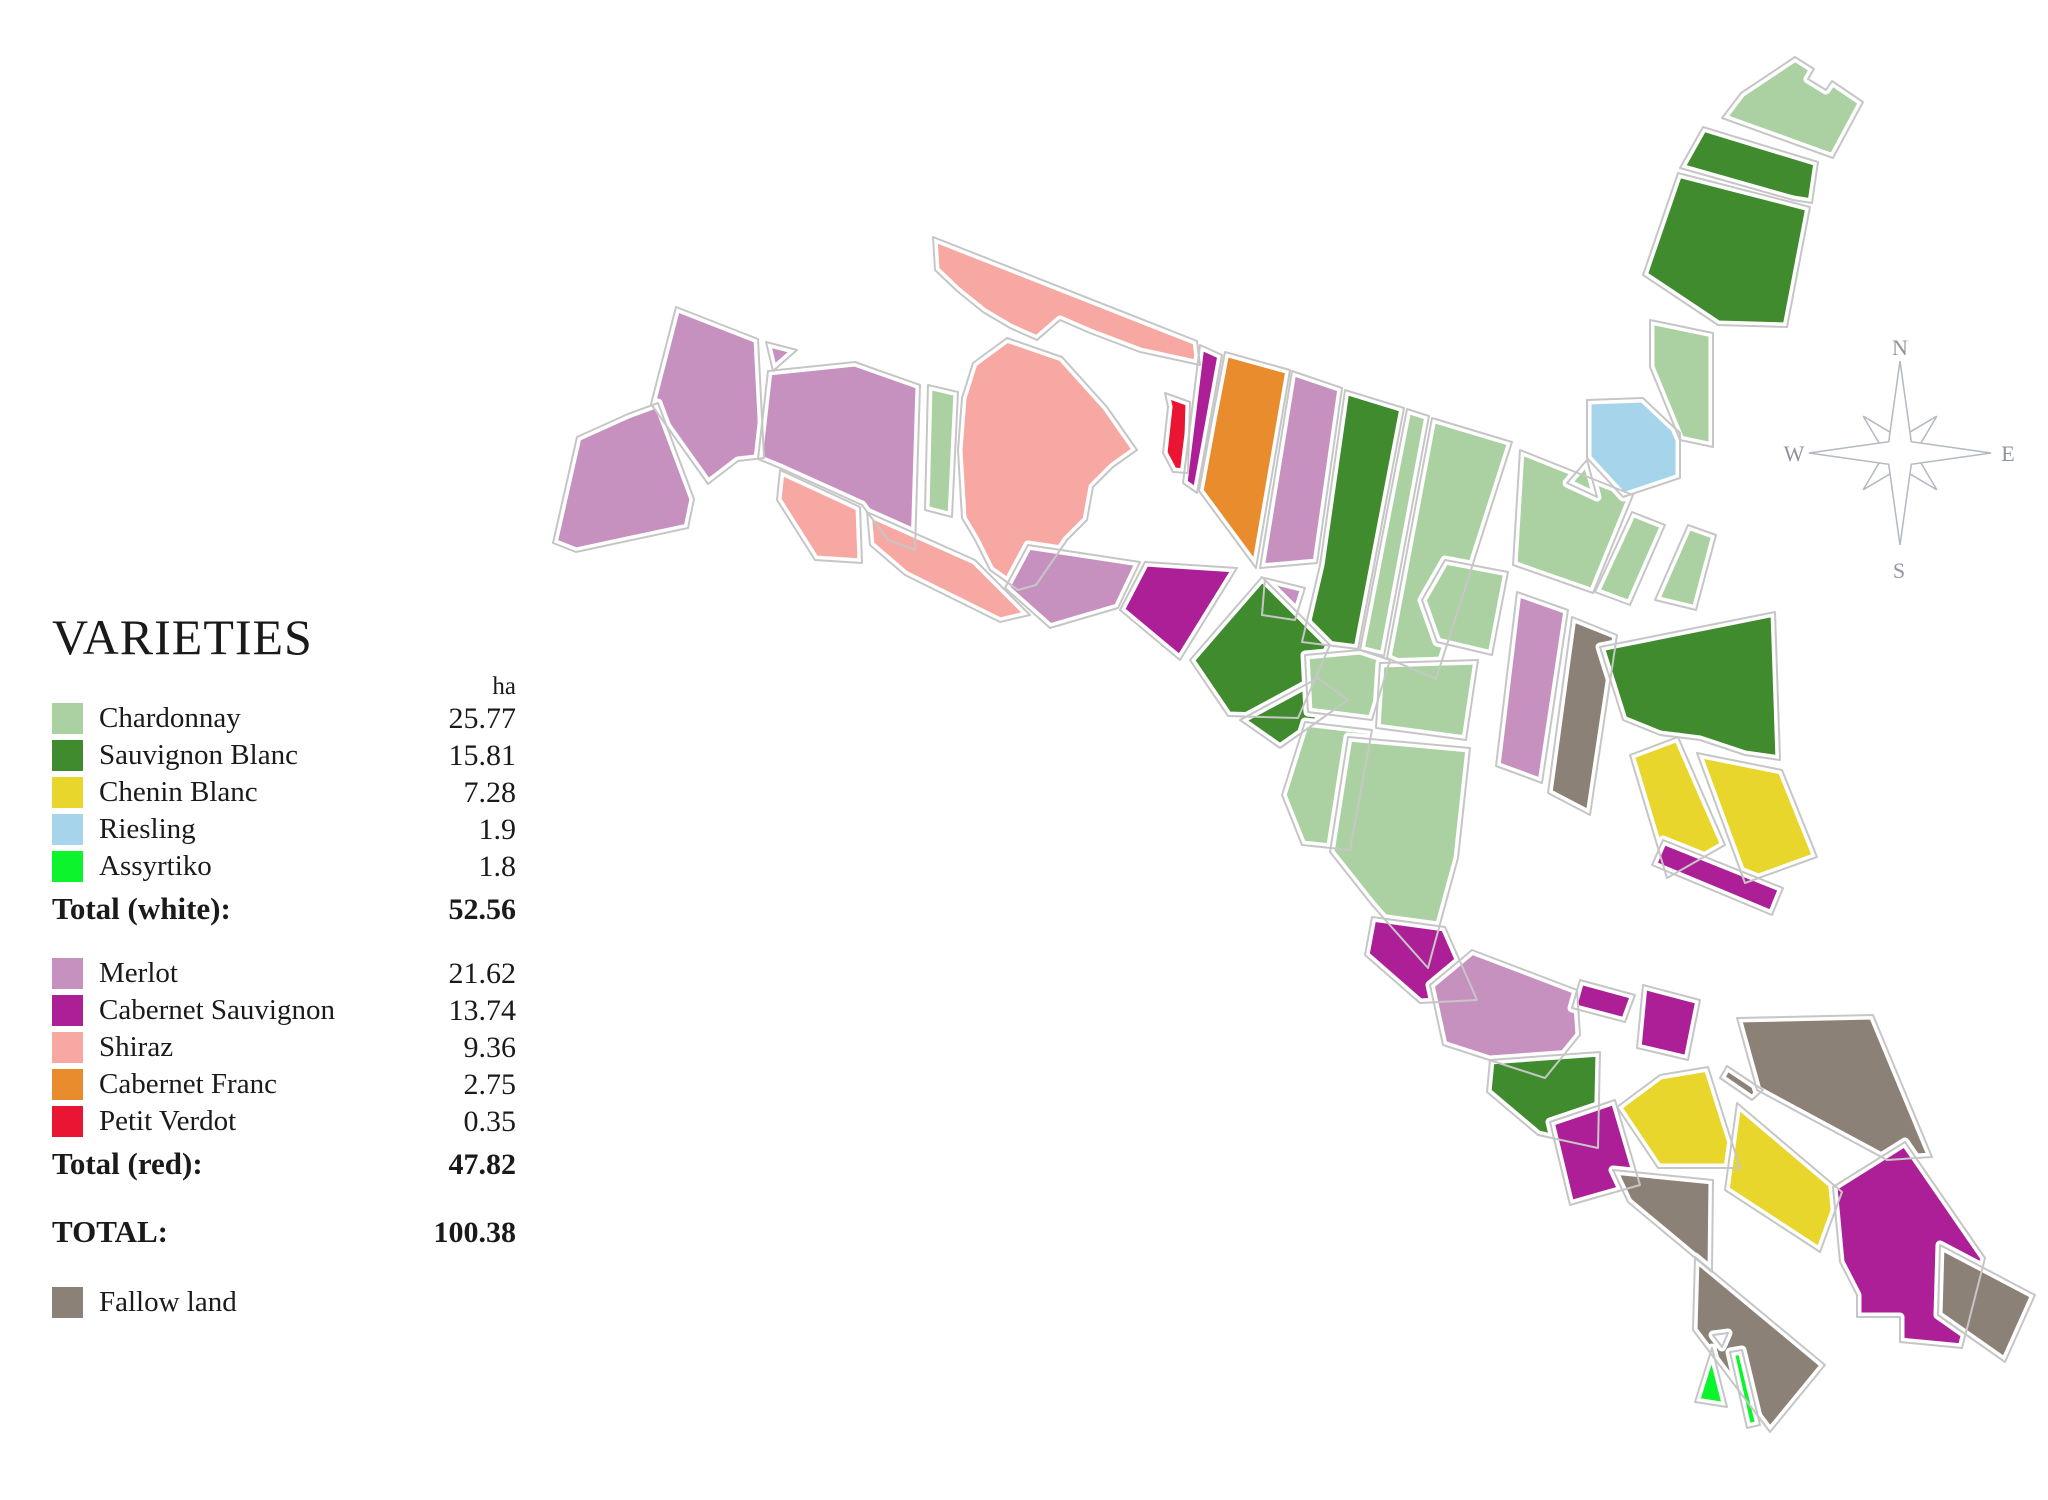 This screenshot has width=2048, height=1500. What do you see at coordinates (504, 686) in the screenshot?
I see `unit-header: ha` at bounding box center [504, 686].